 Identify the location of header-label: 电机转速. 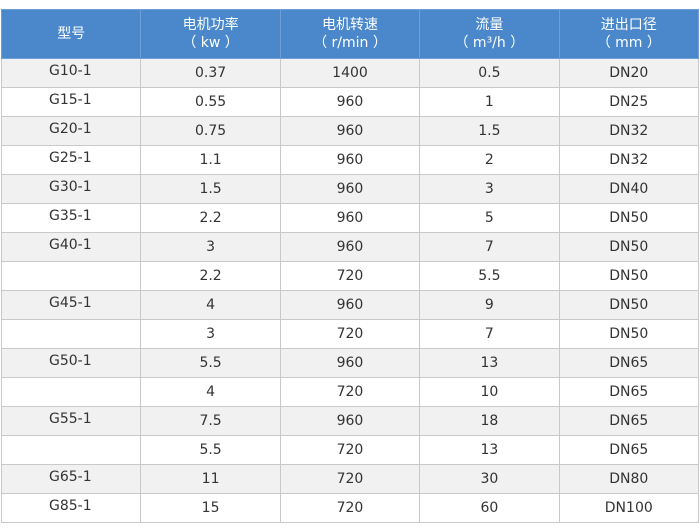
(349, 25).